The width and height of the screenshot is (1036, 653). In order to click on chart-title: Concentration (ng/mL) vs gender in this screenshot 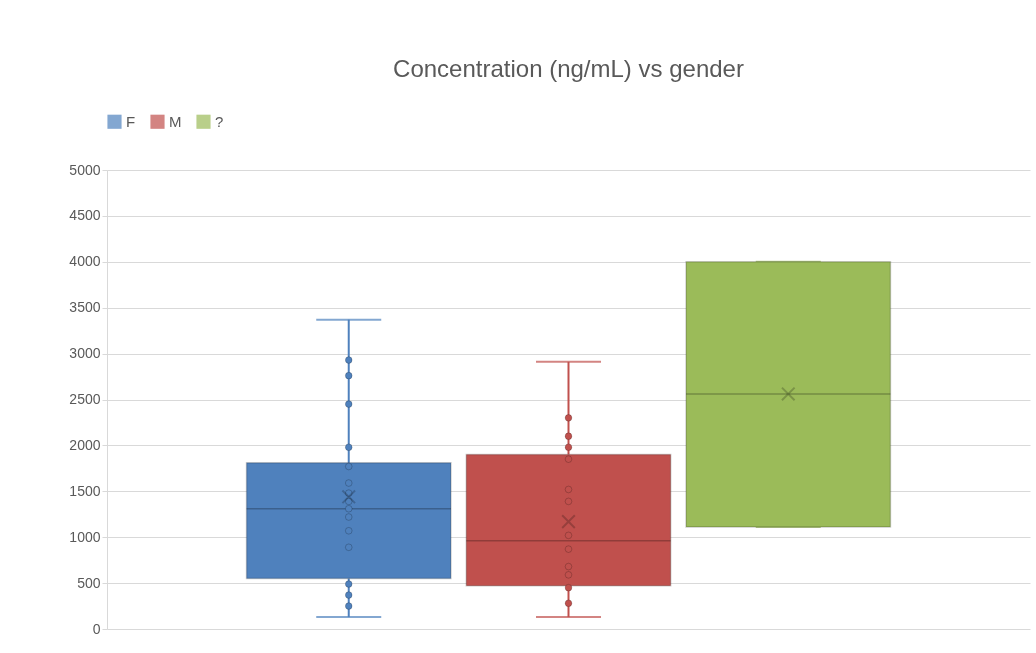, I will do `click(568, 68)`.